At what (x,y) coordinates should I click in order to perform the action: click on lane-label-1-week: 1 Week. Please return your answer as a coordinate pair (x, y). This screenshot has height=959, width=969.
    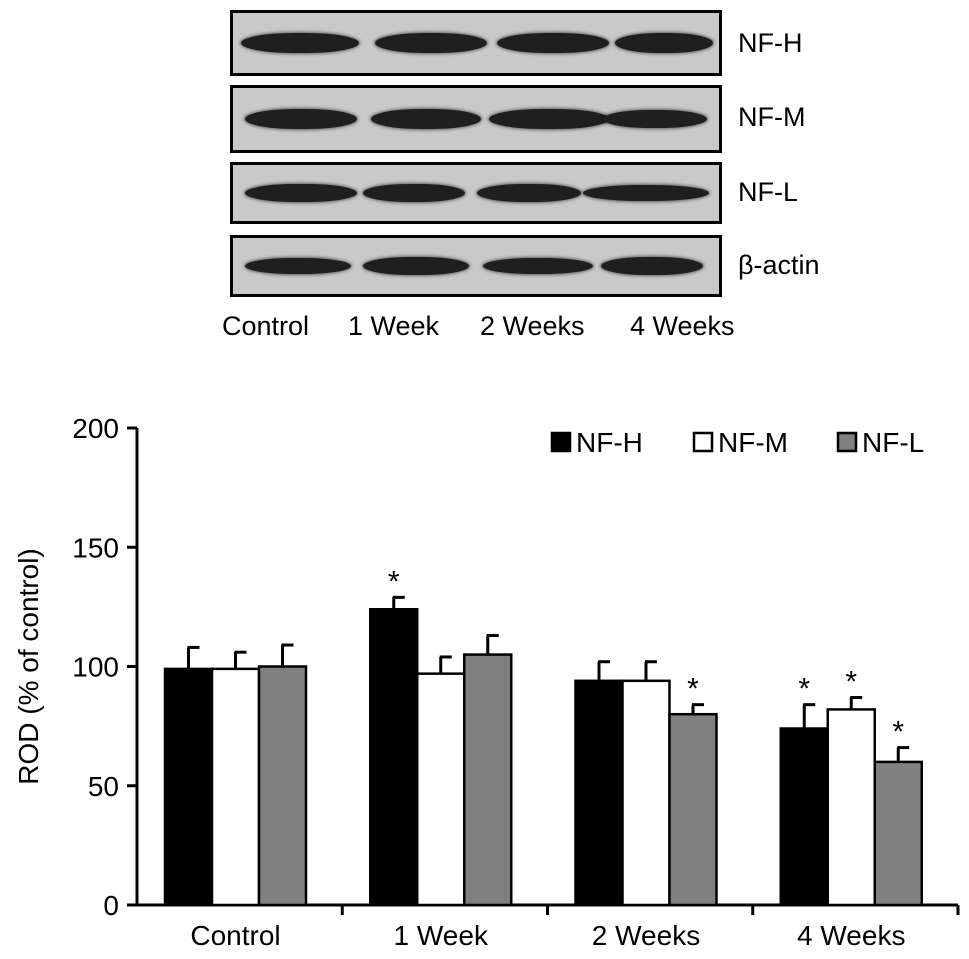
    Looking at the image, I should click on (394, 326).